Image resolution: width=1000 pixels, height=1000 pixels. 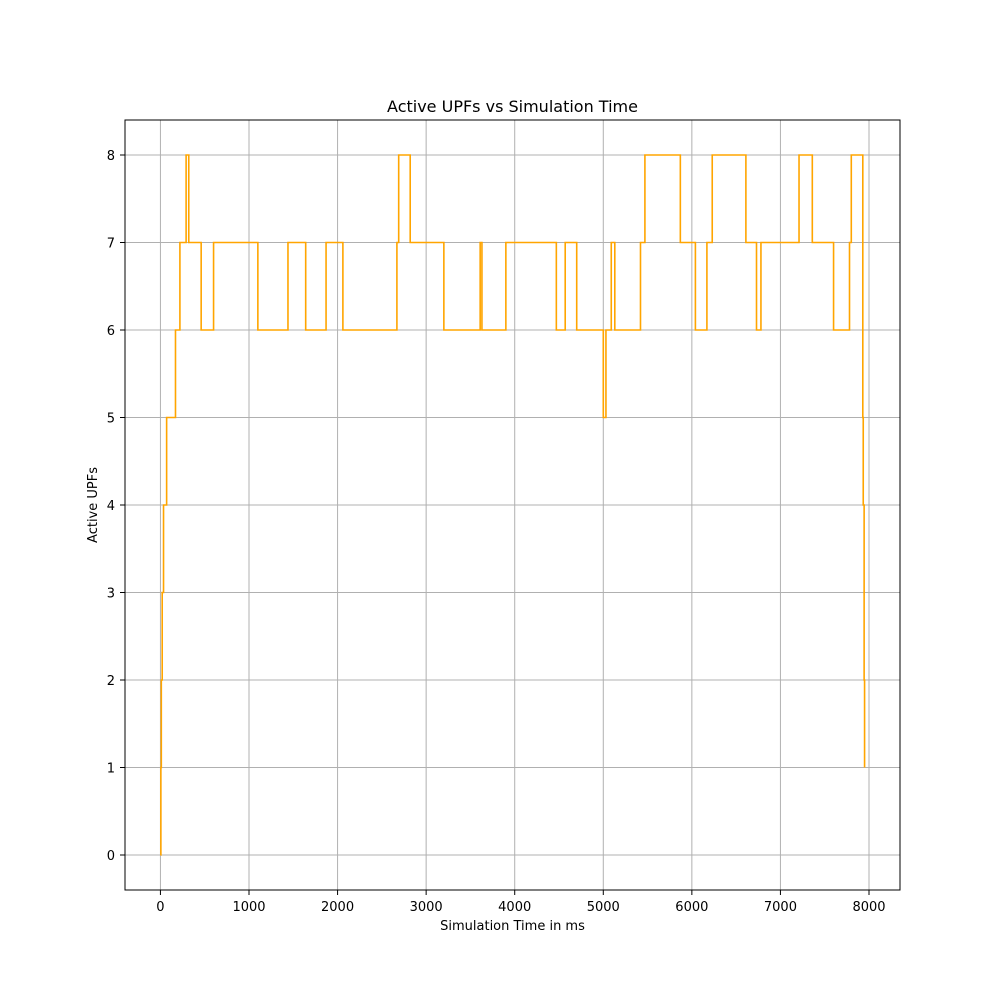 I want to click on y-tick-label: 5, so click(x=111, y=419).